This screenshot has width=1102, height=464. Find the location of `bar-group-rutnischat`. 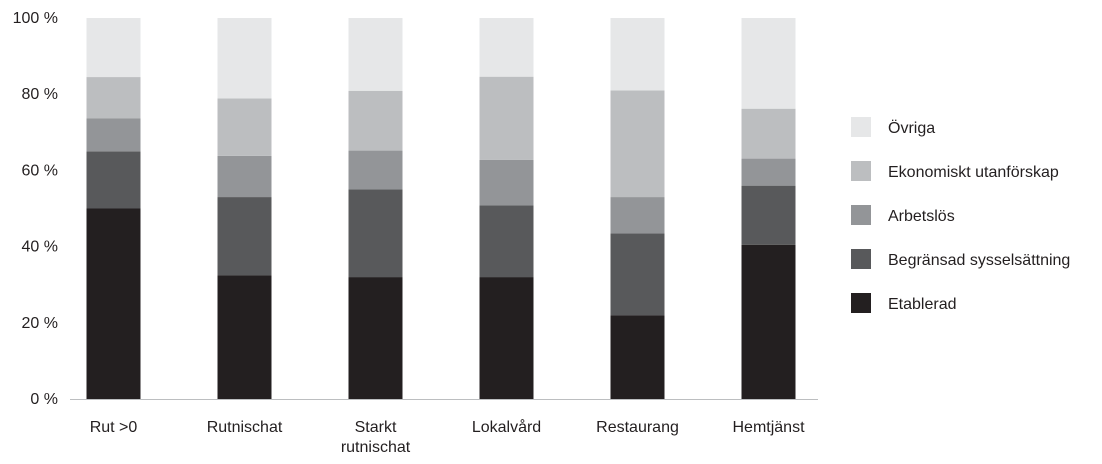

bar-group-rutnischat is located at coordinates (244, 208).